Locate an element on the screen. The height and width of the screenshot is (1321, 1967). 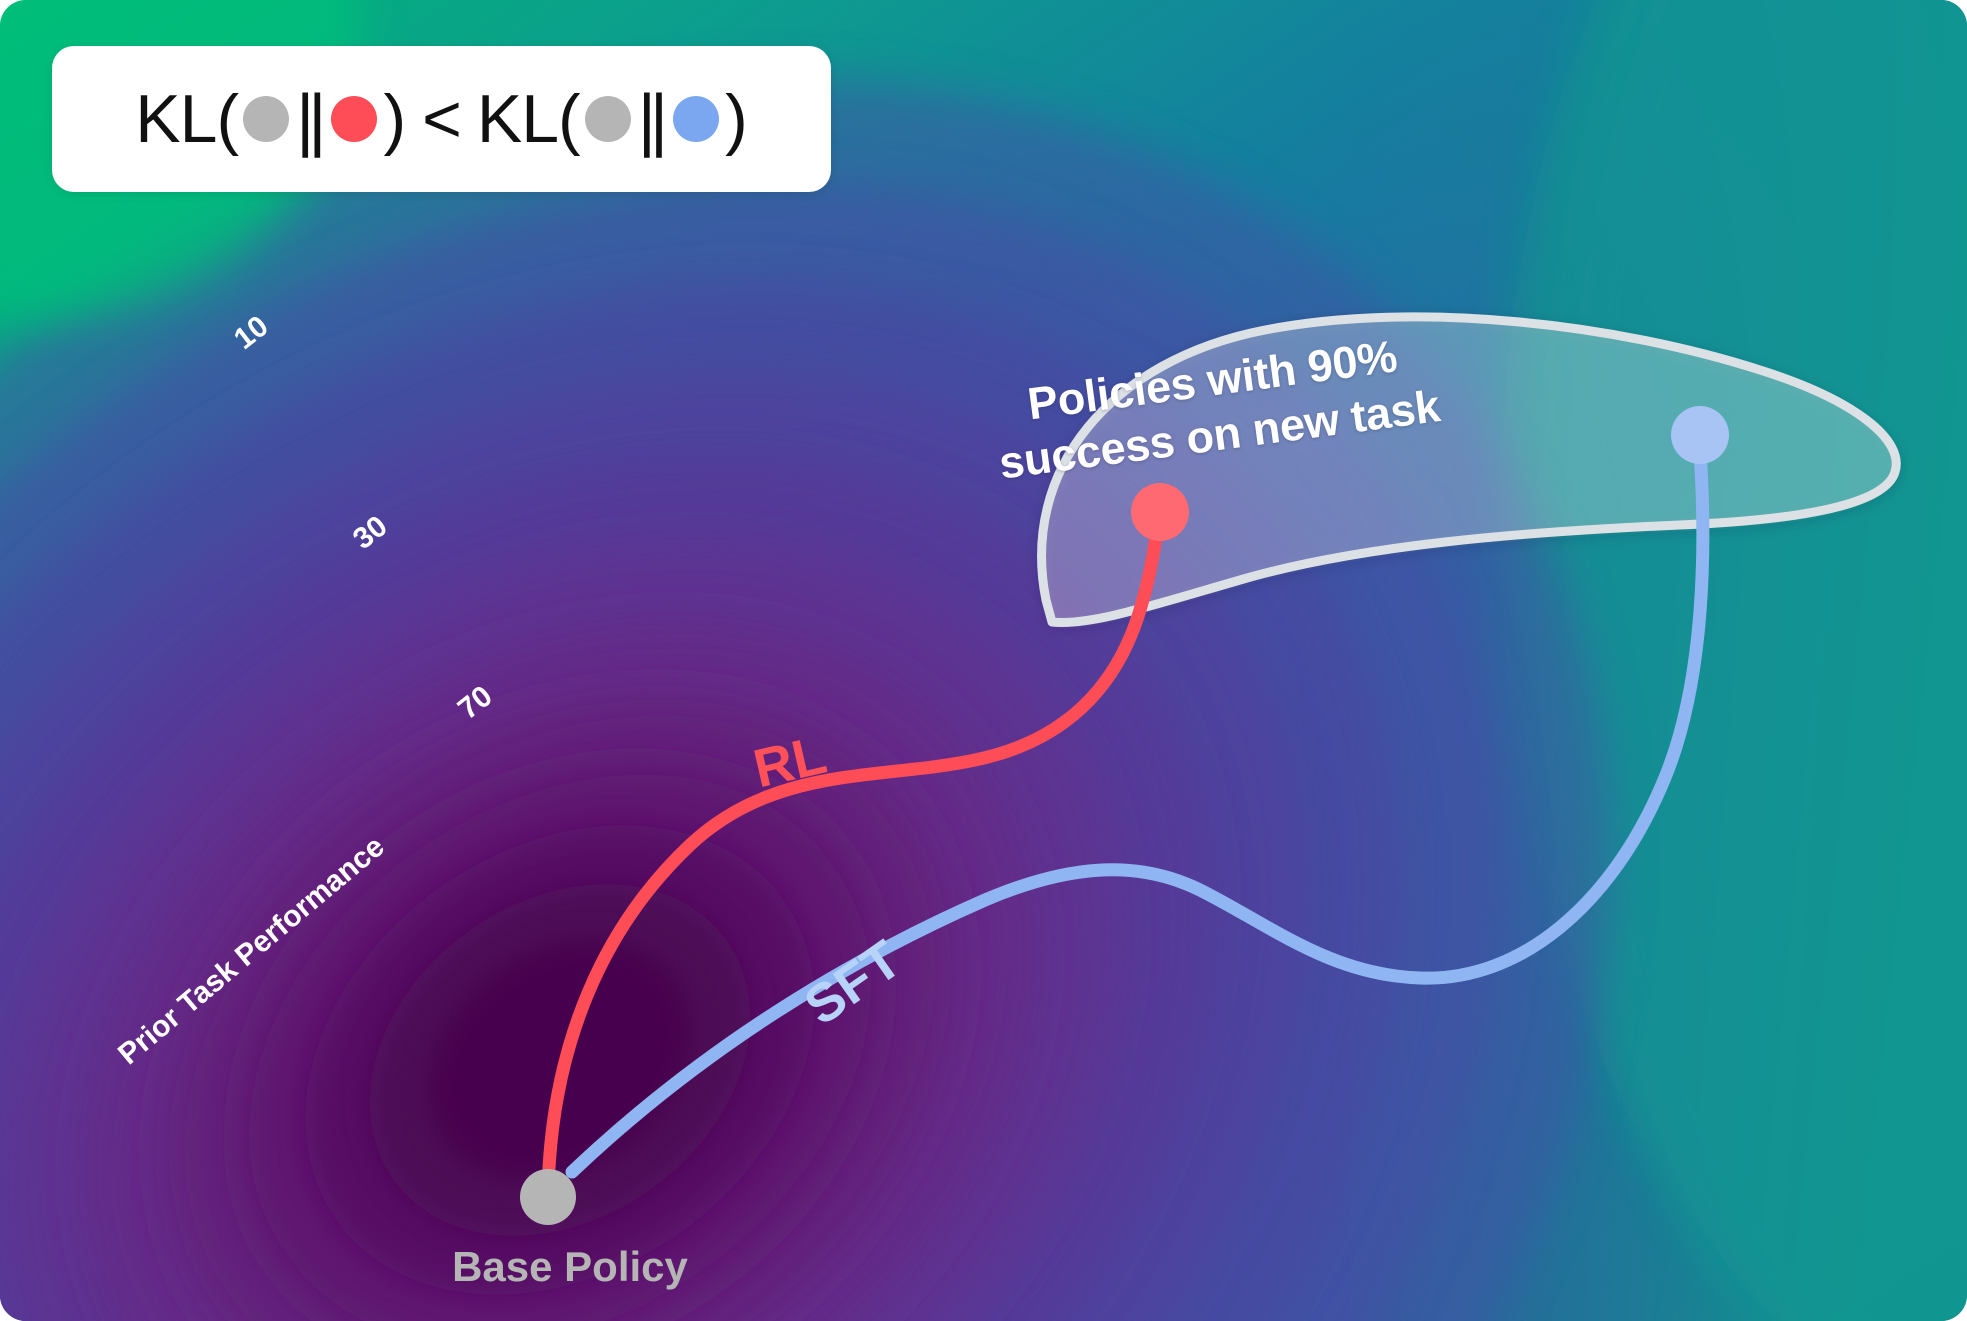
kl-close-paren-2: ) is located at coordinates (736, 119).